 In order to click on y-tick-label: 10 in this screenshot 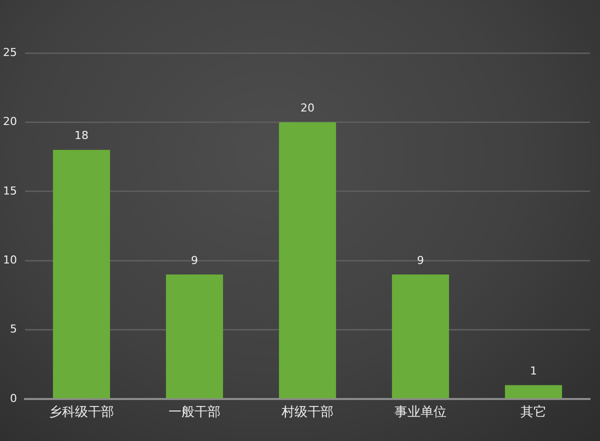, I will do `click(10, 259)`.